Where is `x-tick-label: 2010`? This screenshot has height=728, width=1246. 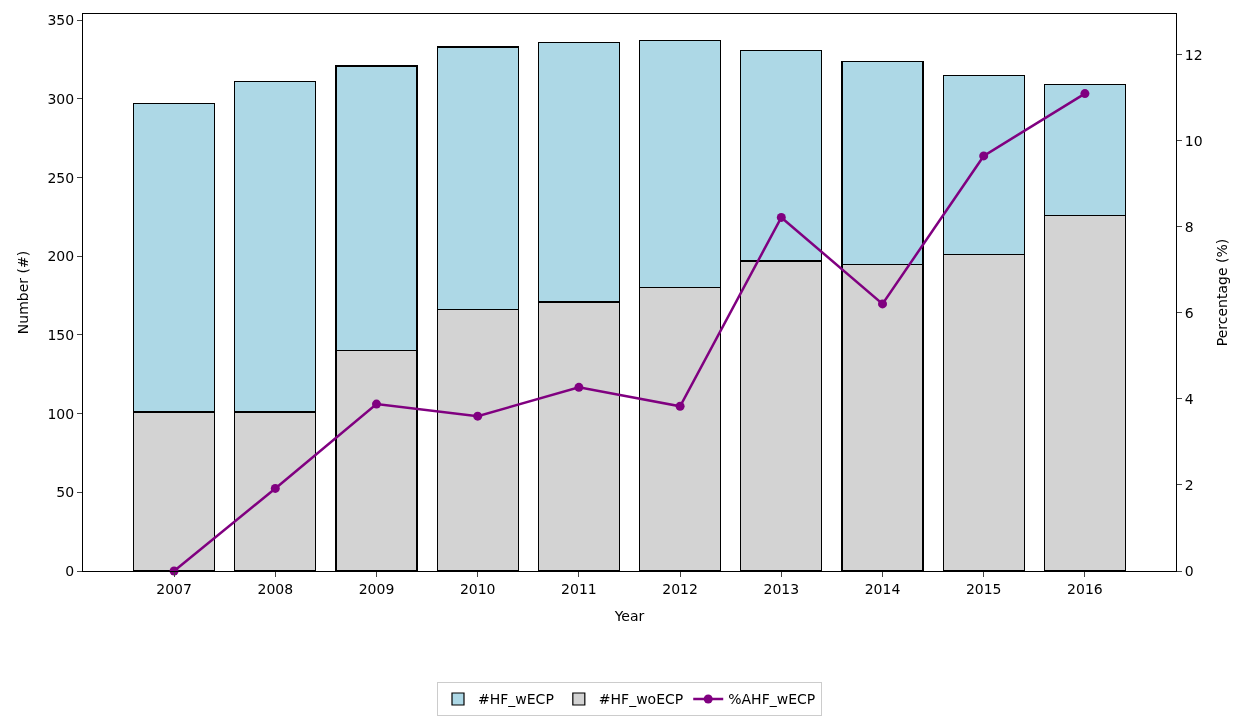
x-tick-label: 2010 is located at coordinates (477, 588).